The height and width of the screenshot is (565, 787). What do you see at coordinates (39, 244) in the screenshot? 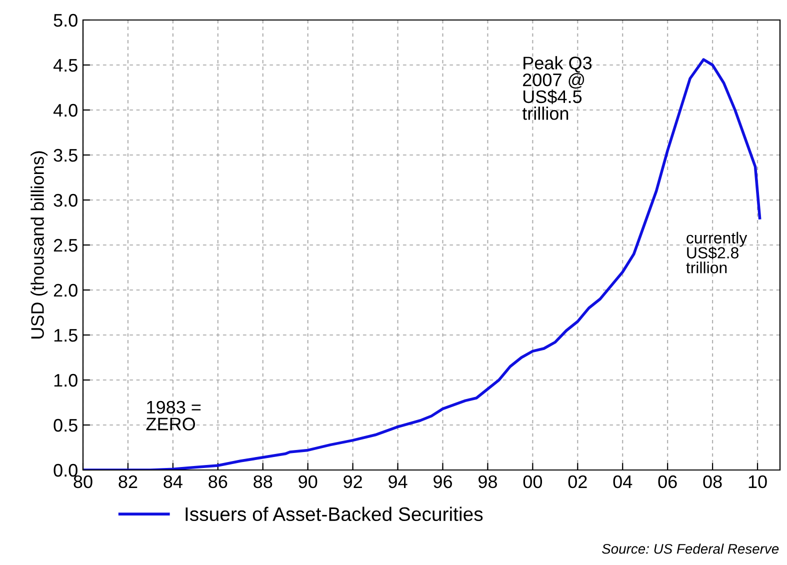
I see `y-axis-title: USD (thousand billions)` at bounding box center [39, 244].